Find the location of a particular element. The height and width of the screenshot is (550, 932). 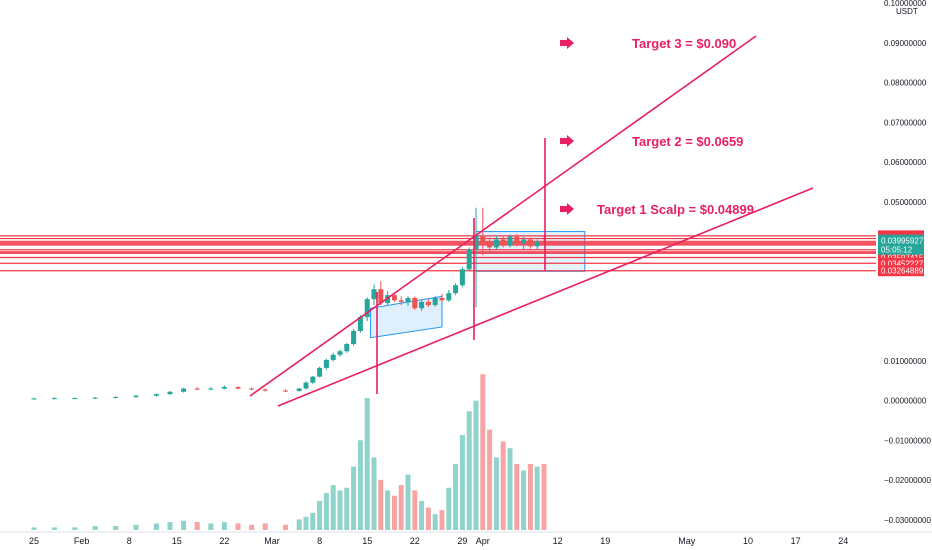

y-tick-label: −0.03000000 is located at coordinates (907, 520).